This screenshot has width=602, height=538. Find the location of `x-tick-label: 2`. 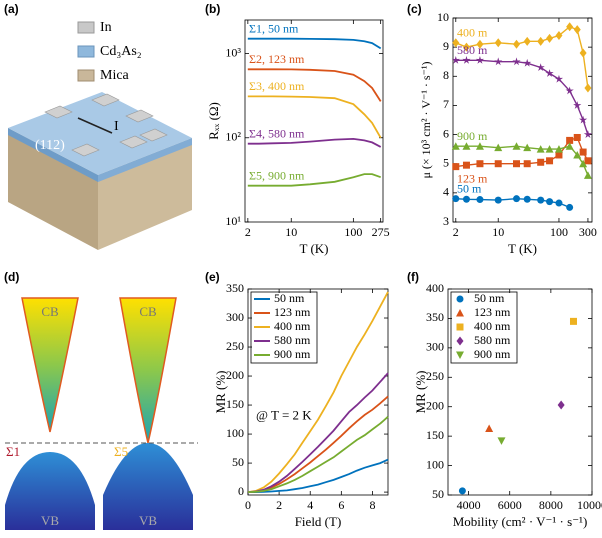

x-tick-label: 2 is located at coordinates (248, 232).